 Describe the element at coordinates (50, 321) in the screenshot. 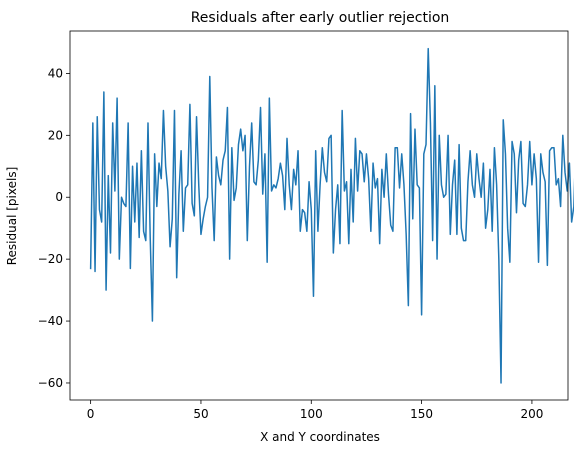

I see `y-tick-label: −40` at that location.